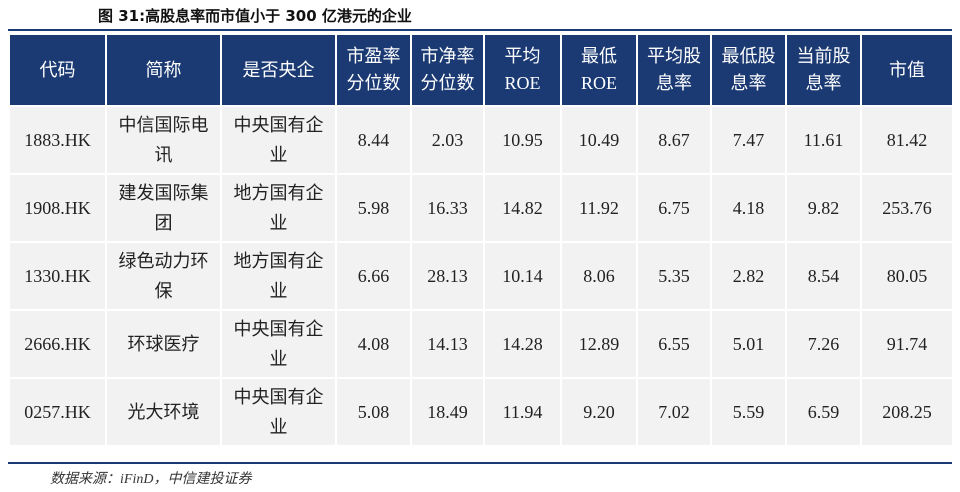 The width and height of the screenshot is (960, 492). What do you see at coordinates (748, 276) in the screenshot?
I see `table-cell: 2.82` at bounding box center [748, 276].